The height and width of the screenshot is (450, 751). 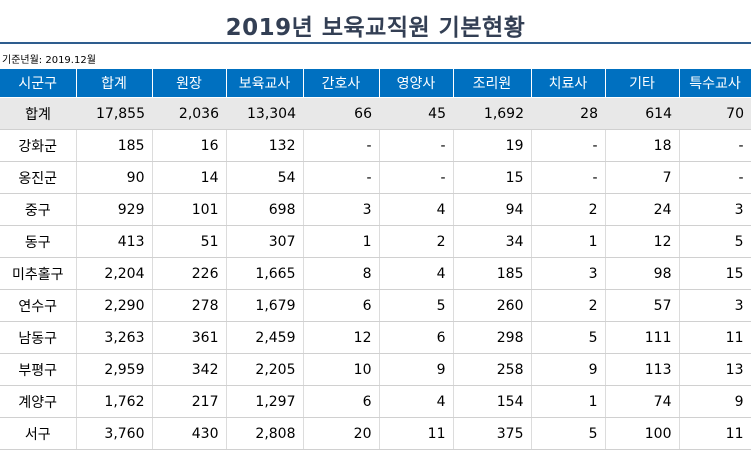 What do you see at coordinates (375, 433) in the screenshot?
I see `table-row: 서구 3,760 430 2,808 20 11 375 5 100 11` at bounding box center [375, 433].